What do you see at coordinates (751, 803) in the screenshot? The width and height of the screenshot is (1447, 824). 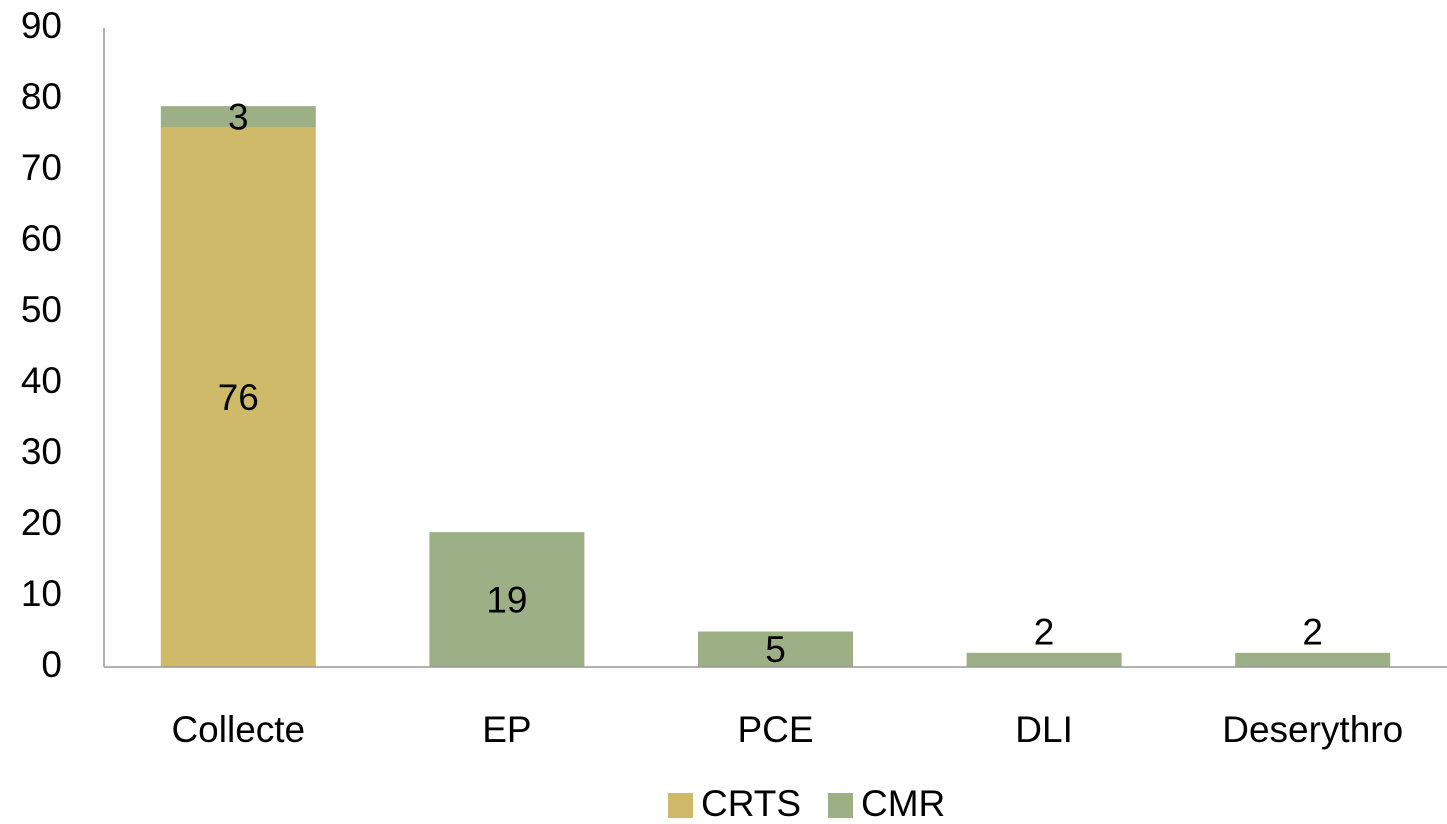 I see `legend-label: CRTS` at bounding box center [751, 803].